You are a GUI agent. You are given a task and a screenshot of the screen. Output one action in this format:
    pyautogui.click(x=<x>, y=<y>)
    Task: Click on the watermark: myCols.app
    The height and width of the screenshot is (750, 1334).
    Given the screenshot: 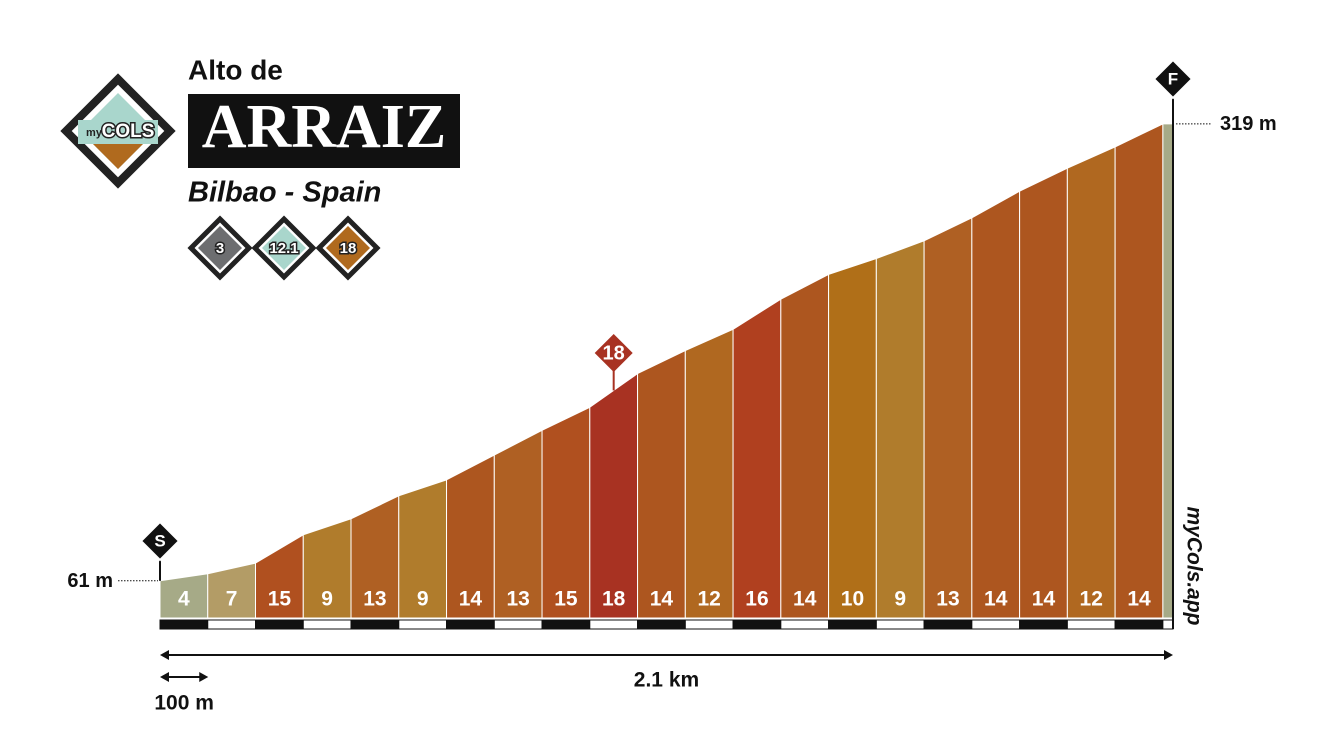 What is the action you would take?
    pyautogui.click(x=1193, y=565)
    